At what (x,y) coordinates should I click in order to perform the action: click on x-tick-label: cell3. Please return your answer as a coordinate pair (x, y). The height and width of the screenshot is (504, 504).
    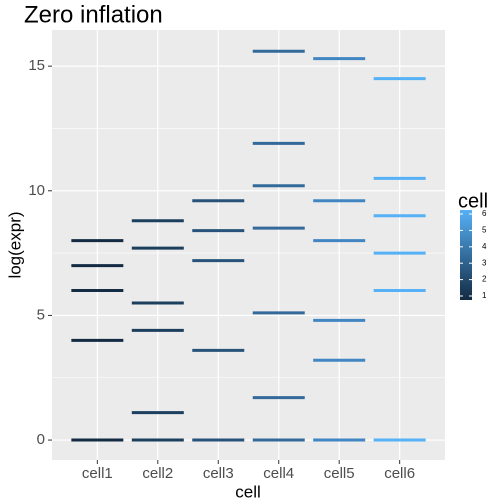
    Looking at the image, I should click on (218, 473).